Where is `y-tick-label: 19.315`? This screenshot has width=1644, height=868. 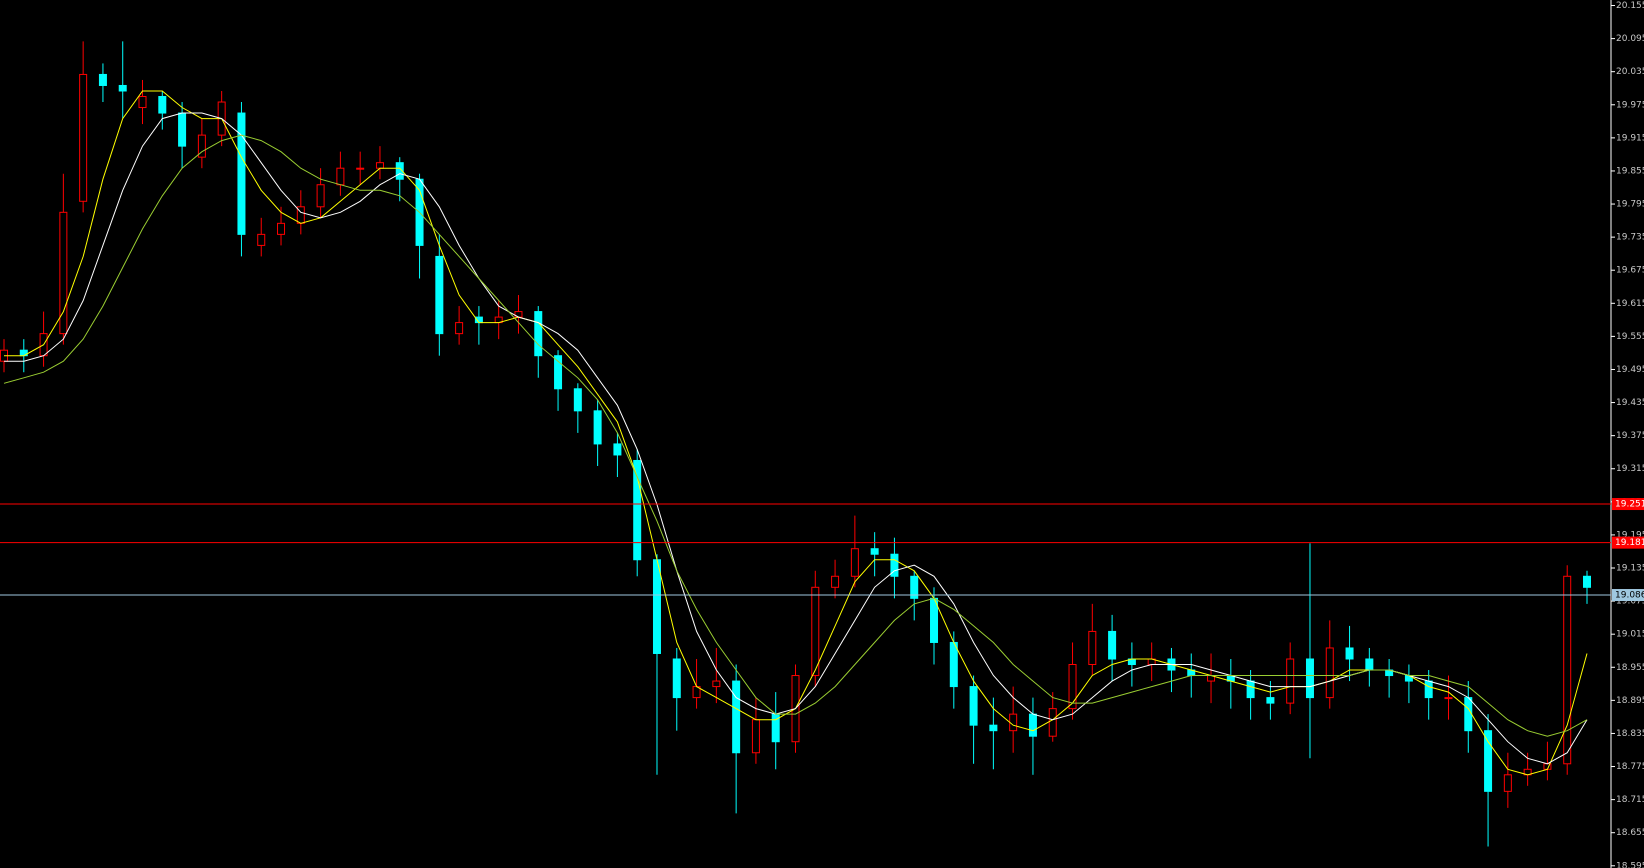 y-tick-label: 19.315 is located at coordinates (1630, 469).